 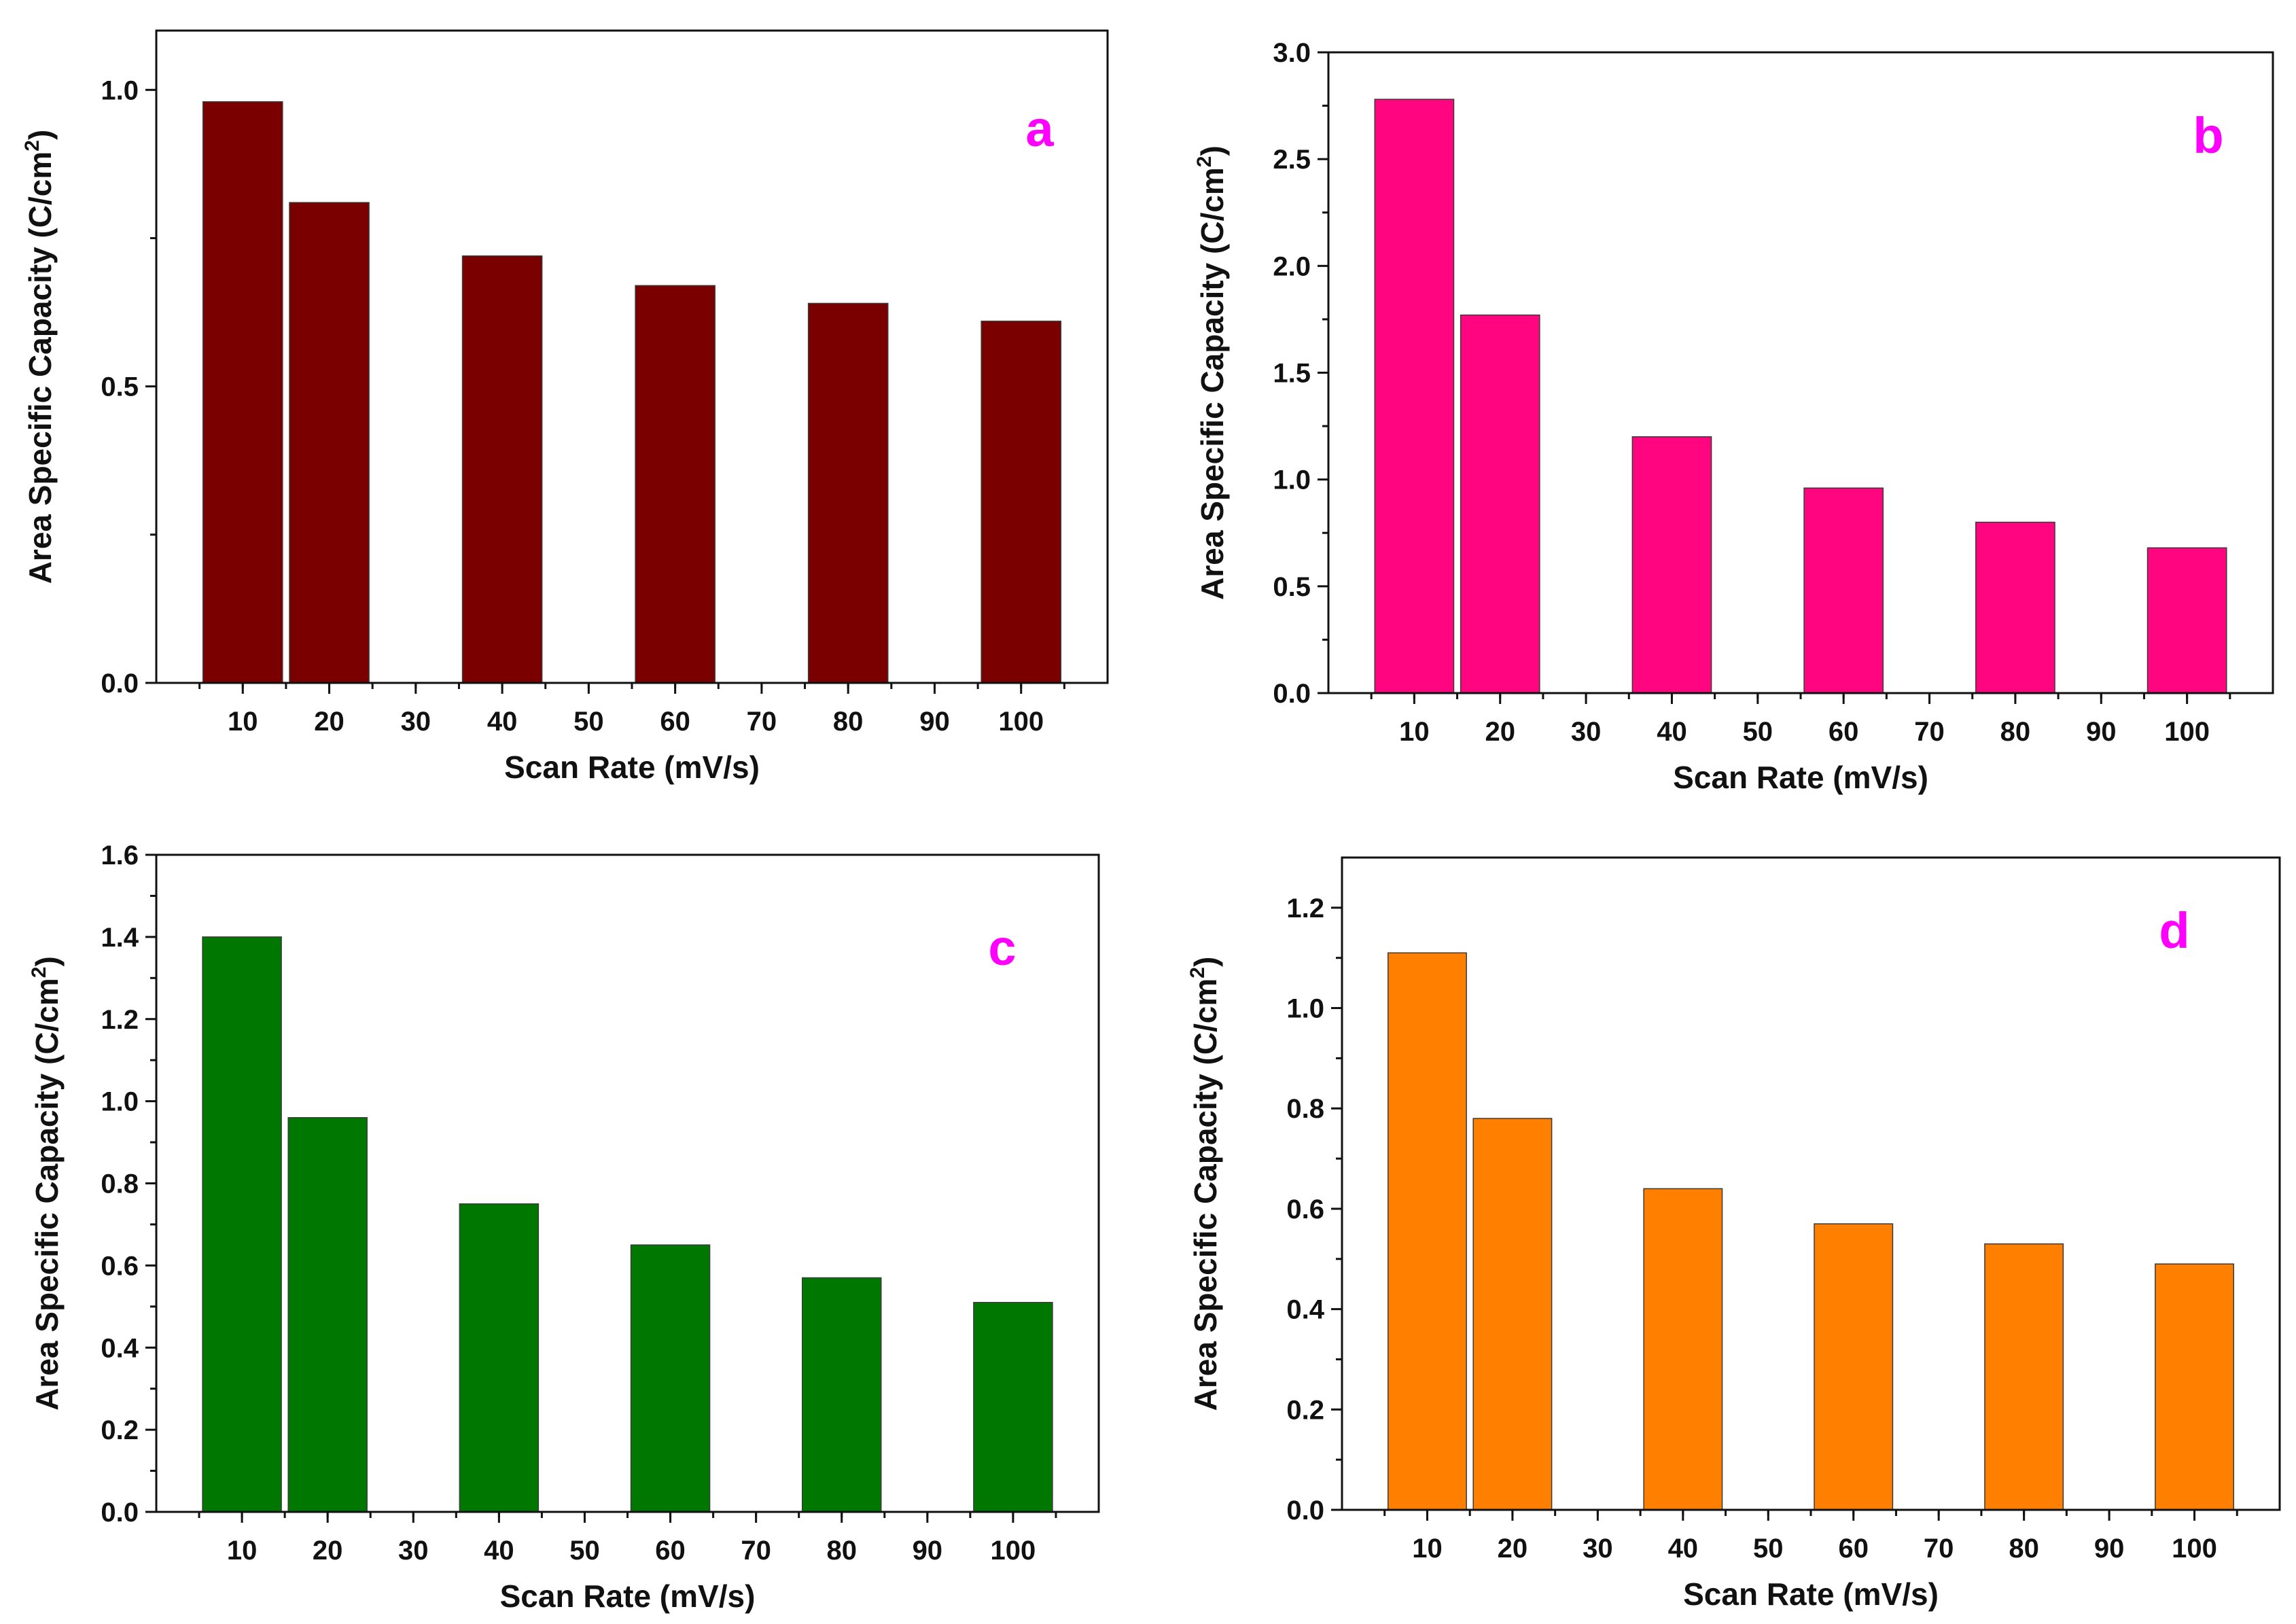 I want to click on panel-label: d, so click(x=2174, y=930).